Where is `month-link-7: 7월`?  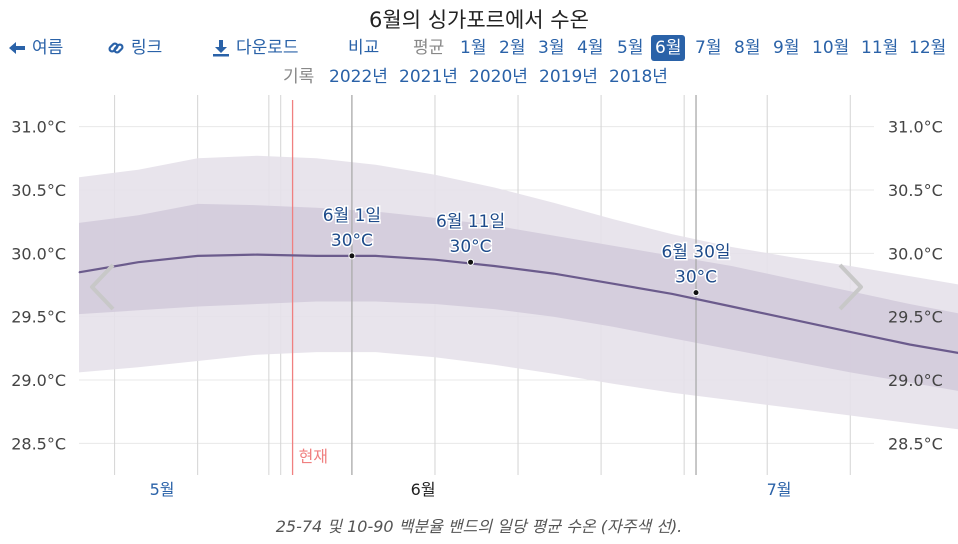 month-link-7: 7월 is located at coordinates (708, 48).